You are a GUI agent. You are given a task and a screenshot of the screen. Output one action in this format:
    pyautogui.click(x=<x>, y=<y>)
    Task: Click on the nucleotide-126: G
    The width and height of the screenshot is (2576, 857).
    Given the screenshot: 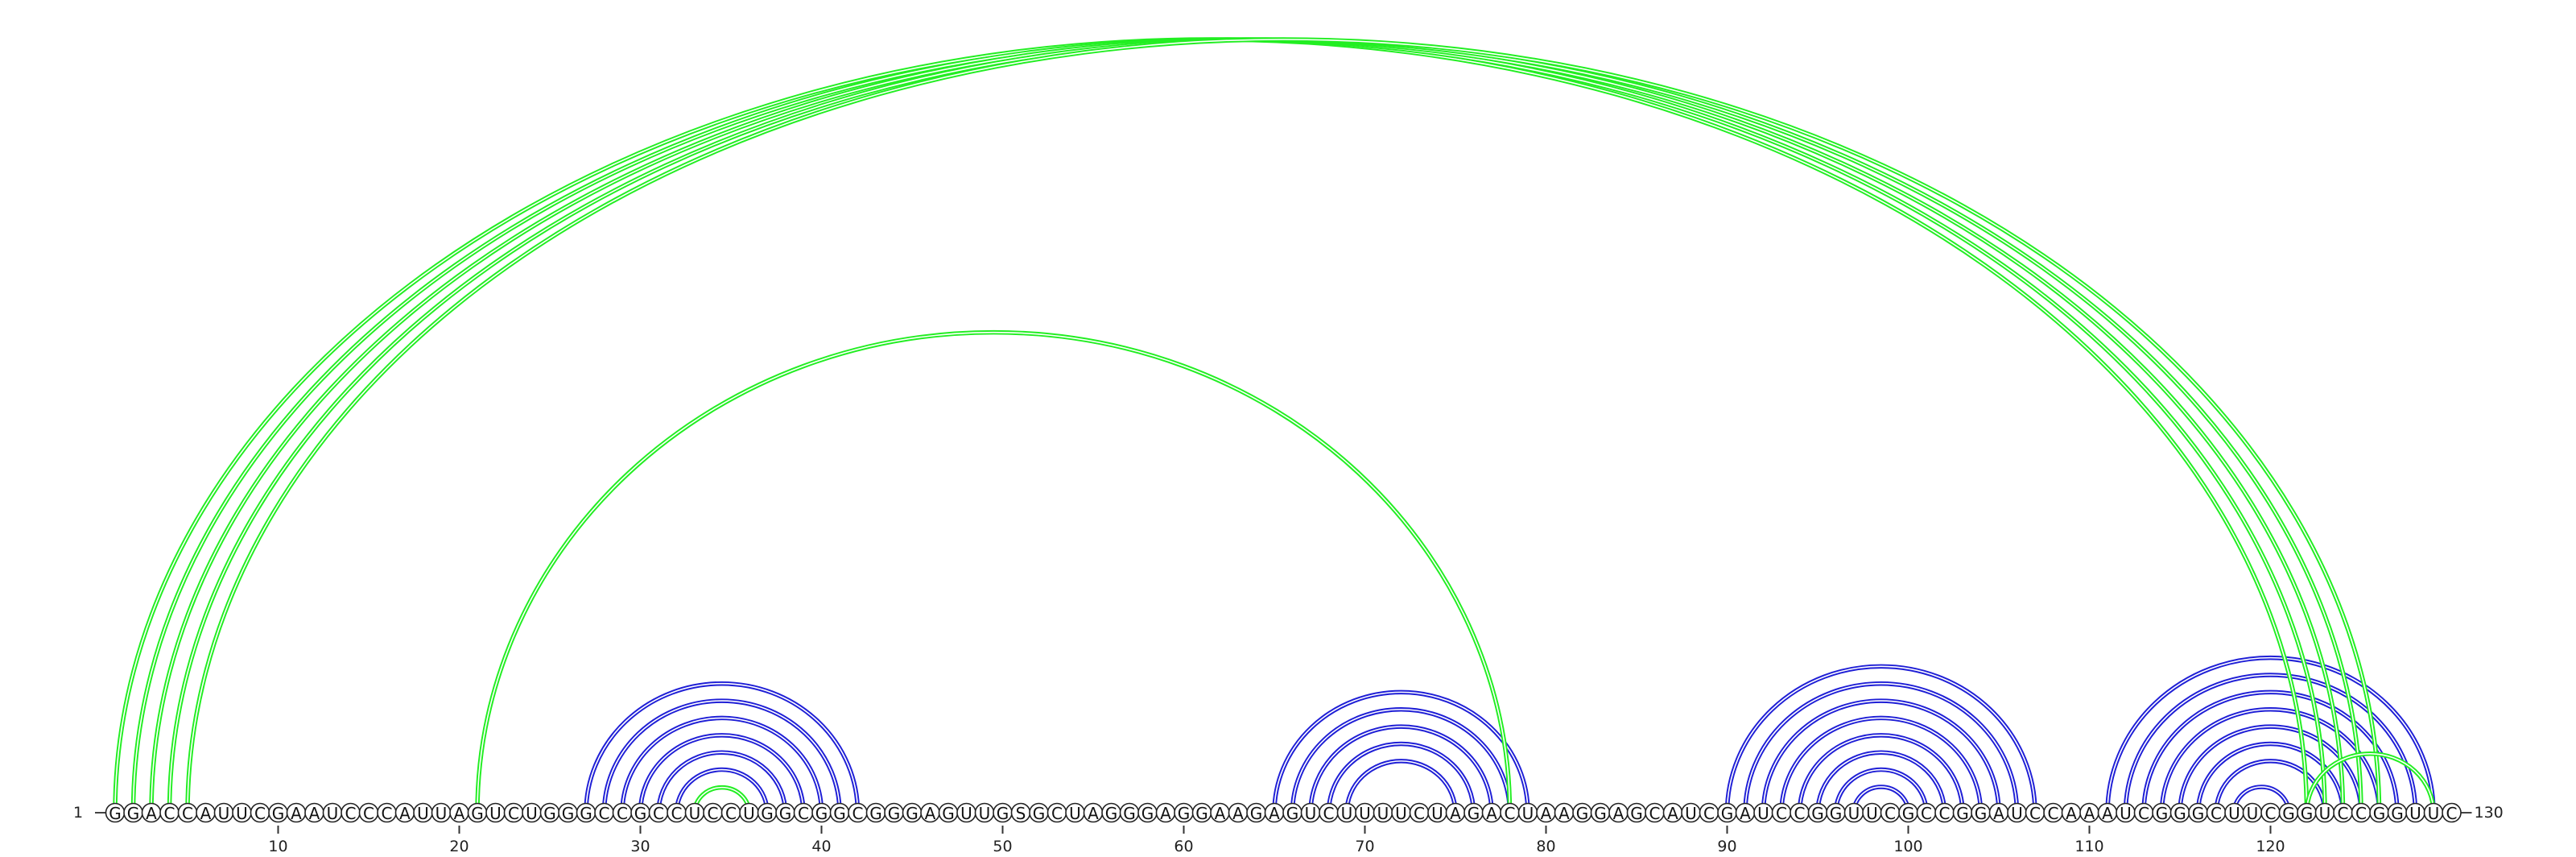 What is the action you would take?
    pyautogui.click(x=2379, y=812)
    